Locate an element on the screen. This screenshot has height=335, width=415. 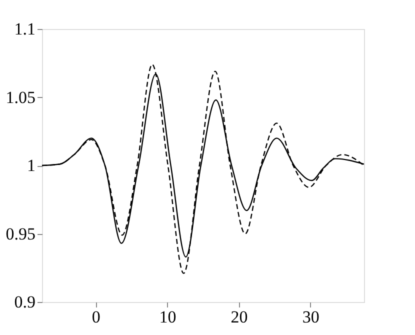
y-tick-label: 1.05 is located at coordinates (21, 97).